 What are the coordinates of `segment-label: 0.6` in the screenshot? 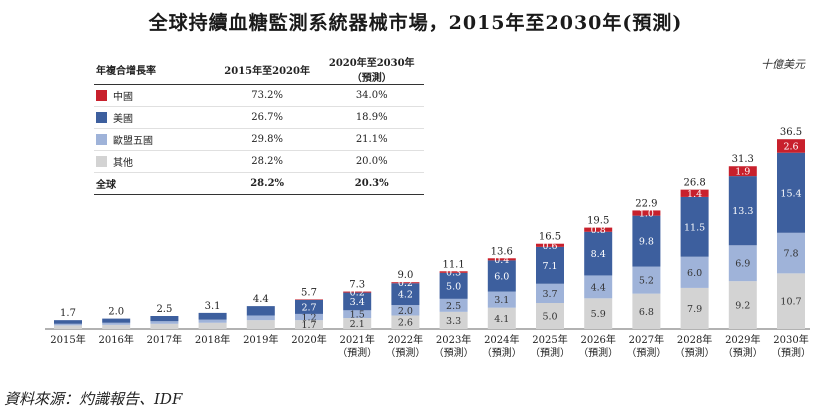 It's located at (549, 246).